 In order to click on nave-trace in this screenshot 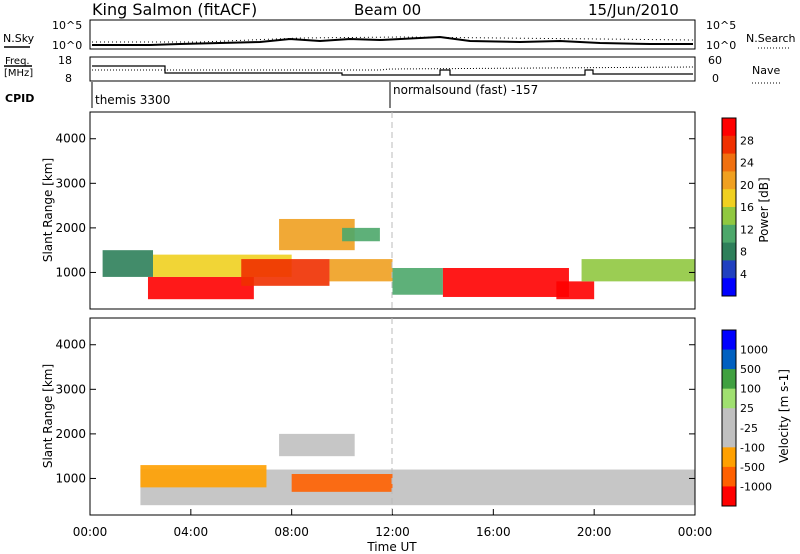, I will do `click(393, 68)`.